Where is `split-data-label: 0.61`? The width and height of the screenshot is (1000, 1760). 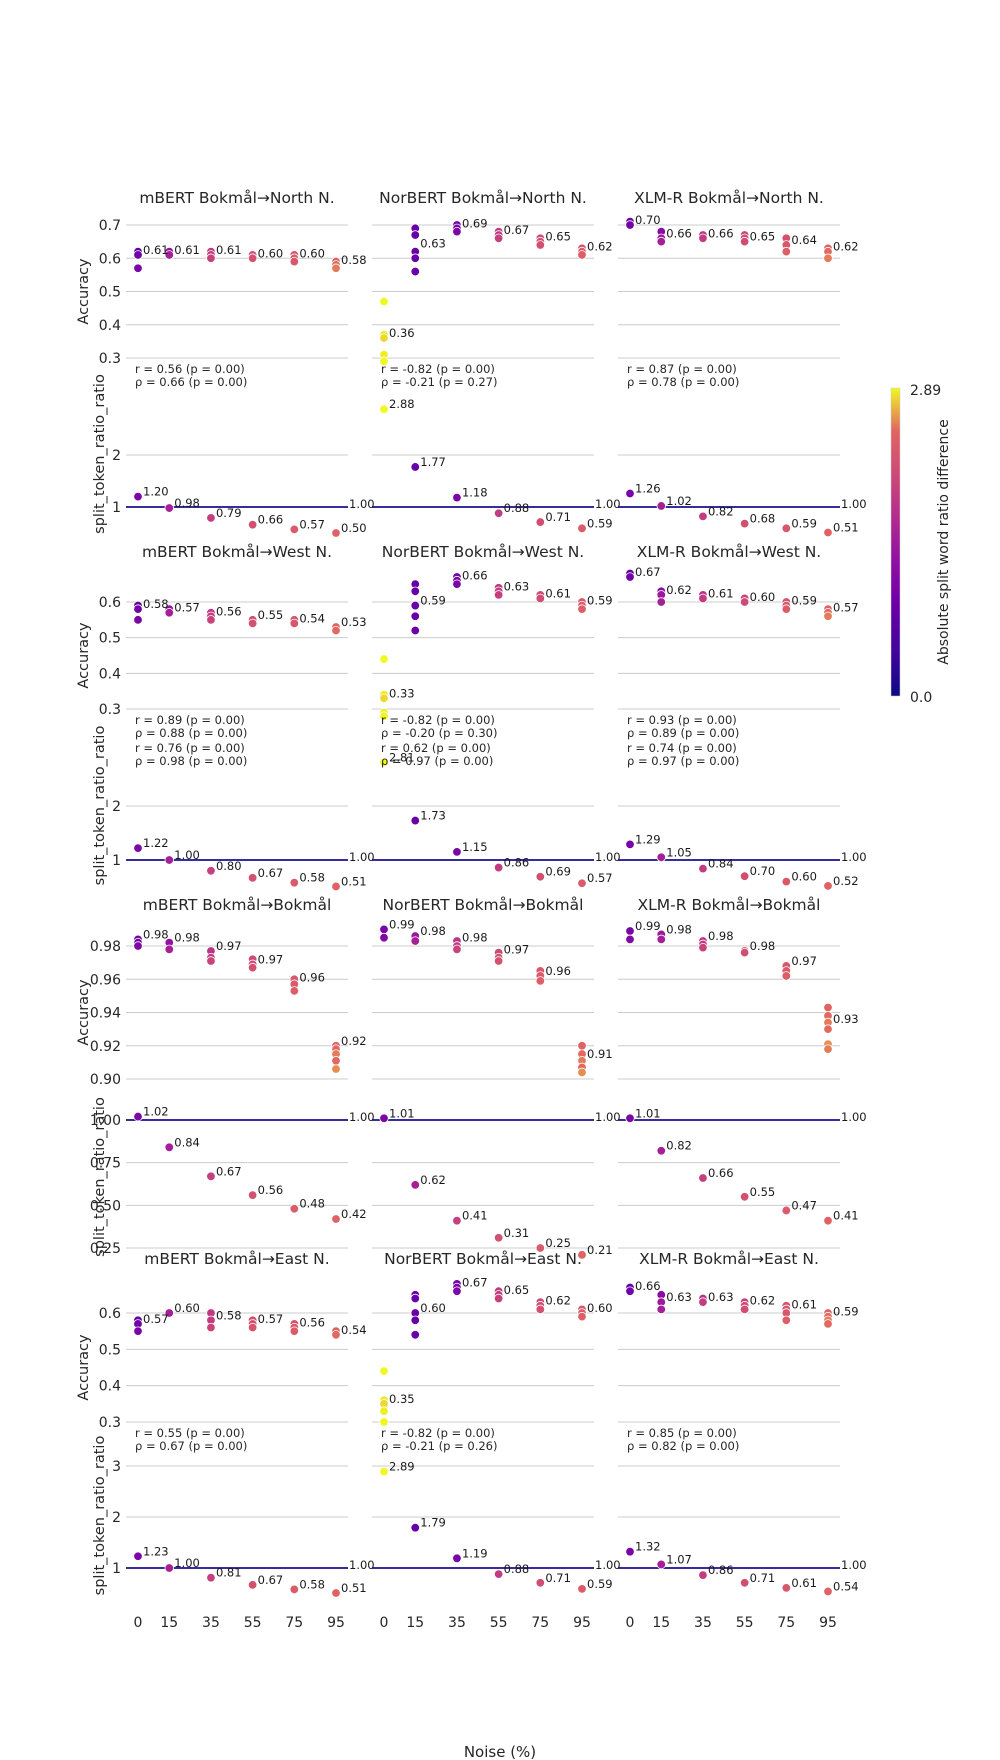 split-data-label: 0.61 is located at coordinates (804, 1583).